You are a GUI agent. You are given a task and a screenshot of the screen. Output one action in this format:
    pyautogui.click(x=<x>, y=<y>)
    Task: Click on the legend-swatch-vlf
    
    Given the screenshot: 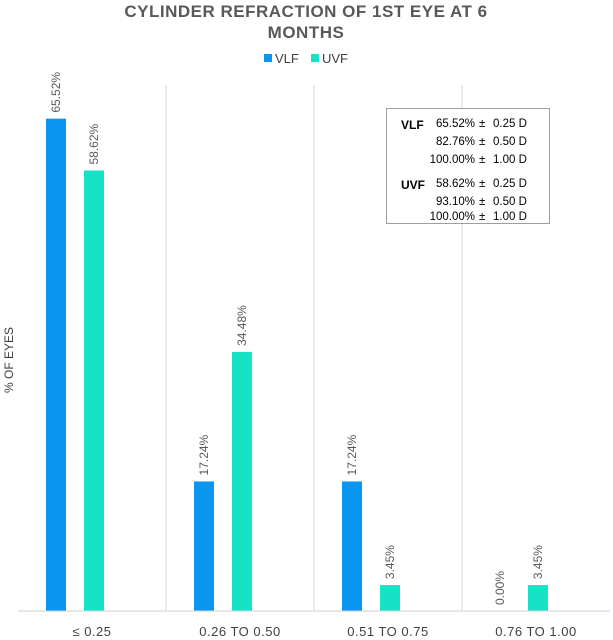 What is the action you would take?
    pyautogui.click(x=268, y=58)
    